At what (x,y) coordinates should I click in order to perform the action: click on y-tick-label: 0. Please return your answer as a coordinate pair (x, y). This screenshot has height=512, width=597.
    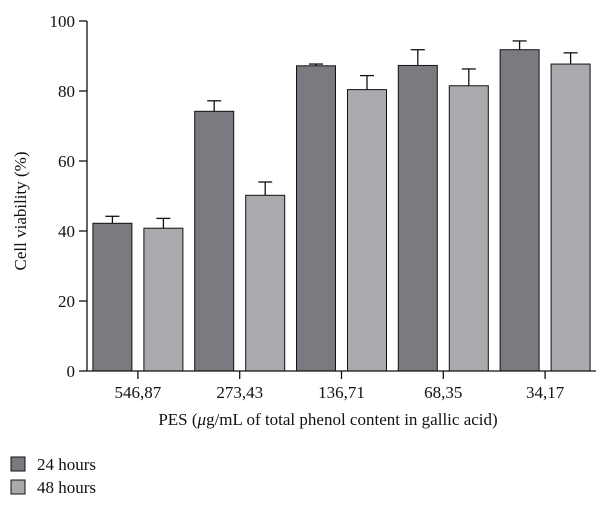
    Looking at the image, I should click on (71, 371).